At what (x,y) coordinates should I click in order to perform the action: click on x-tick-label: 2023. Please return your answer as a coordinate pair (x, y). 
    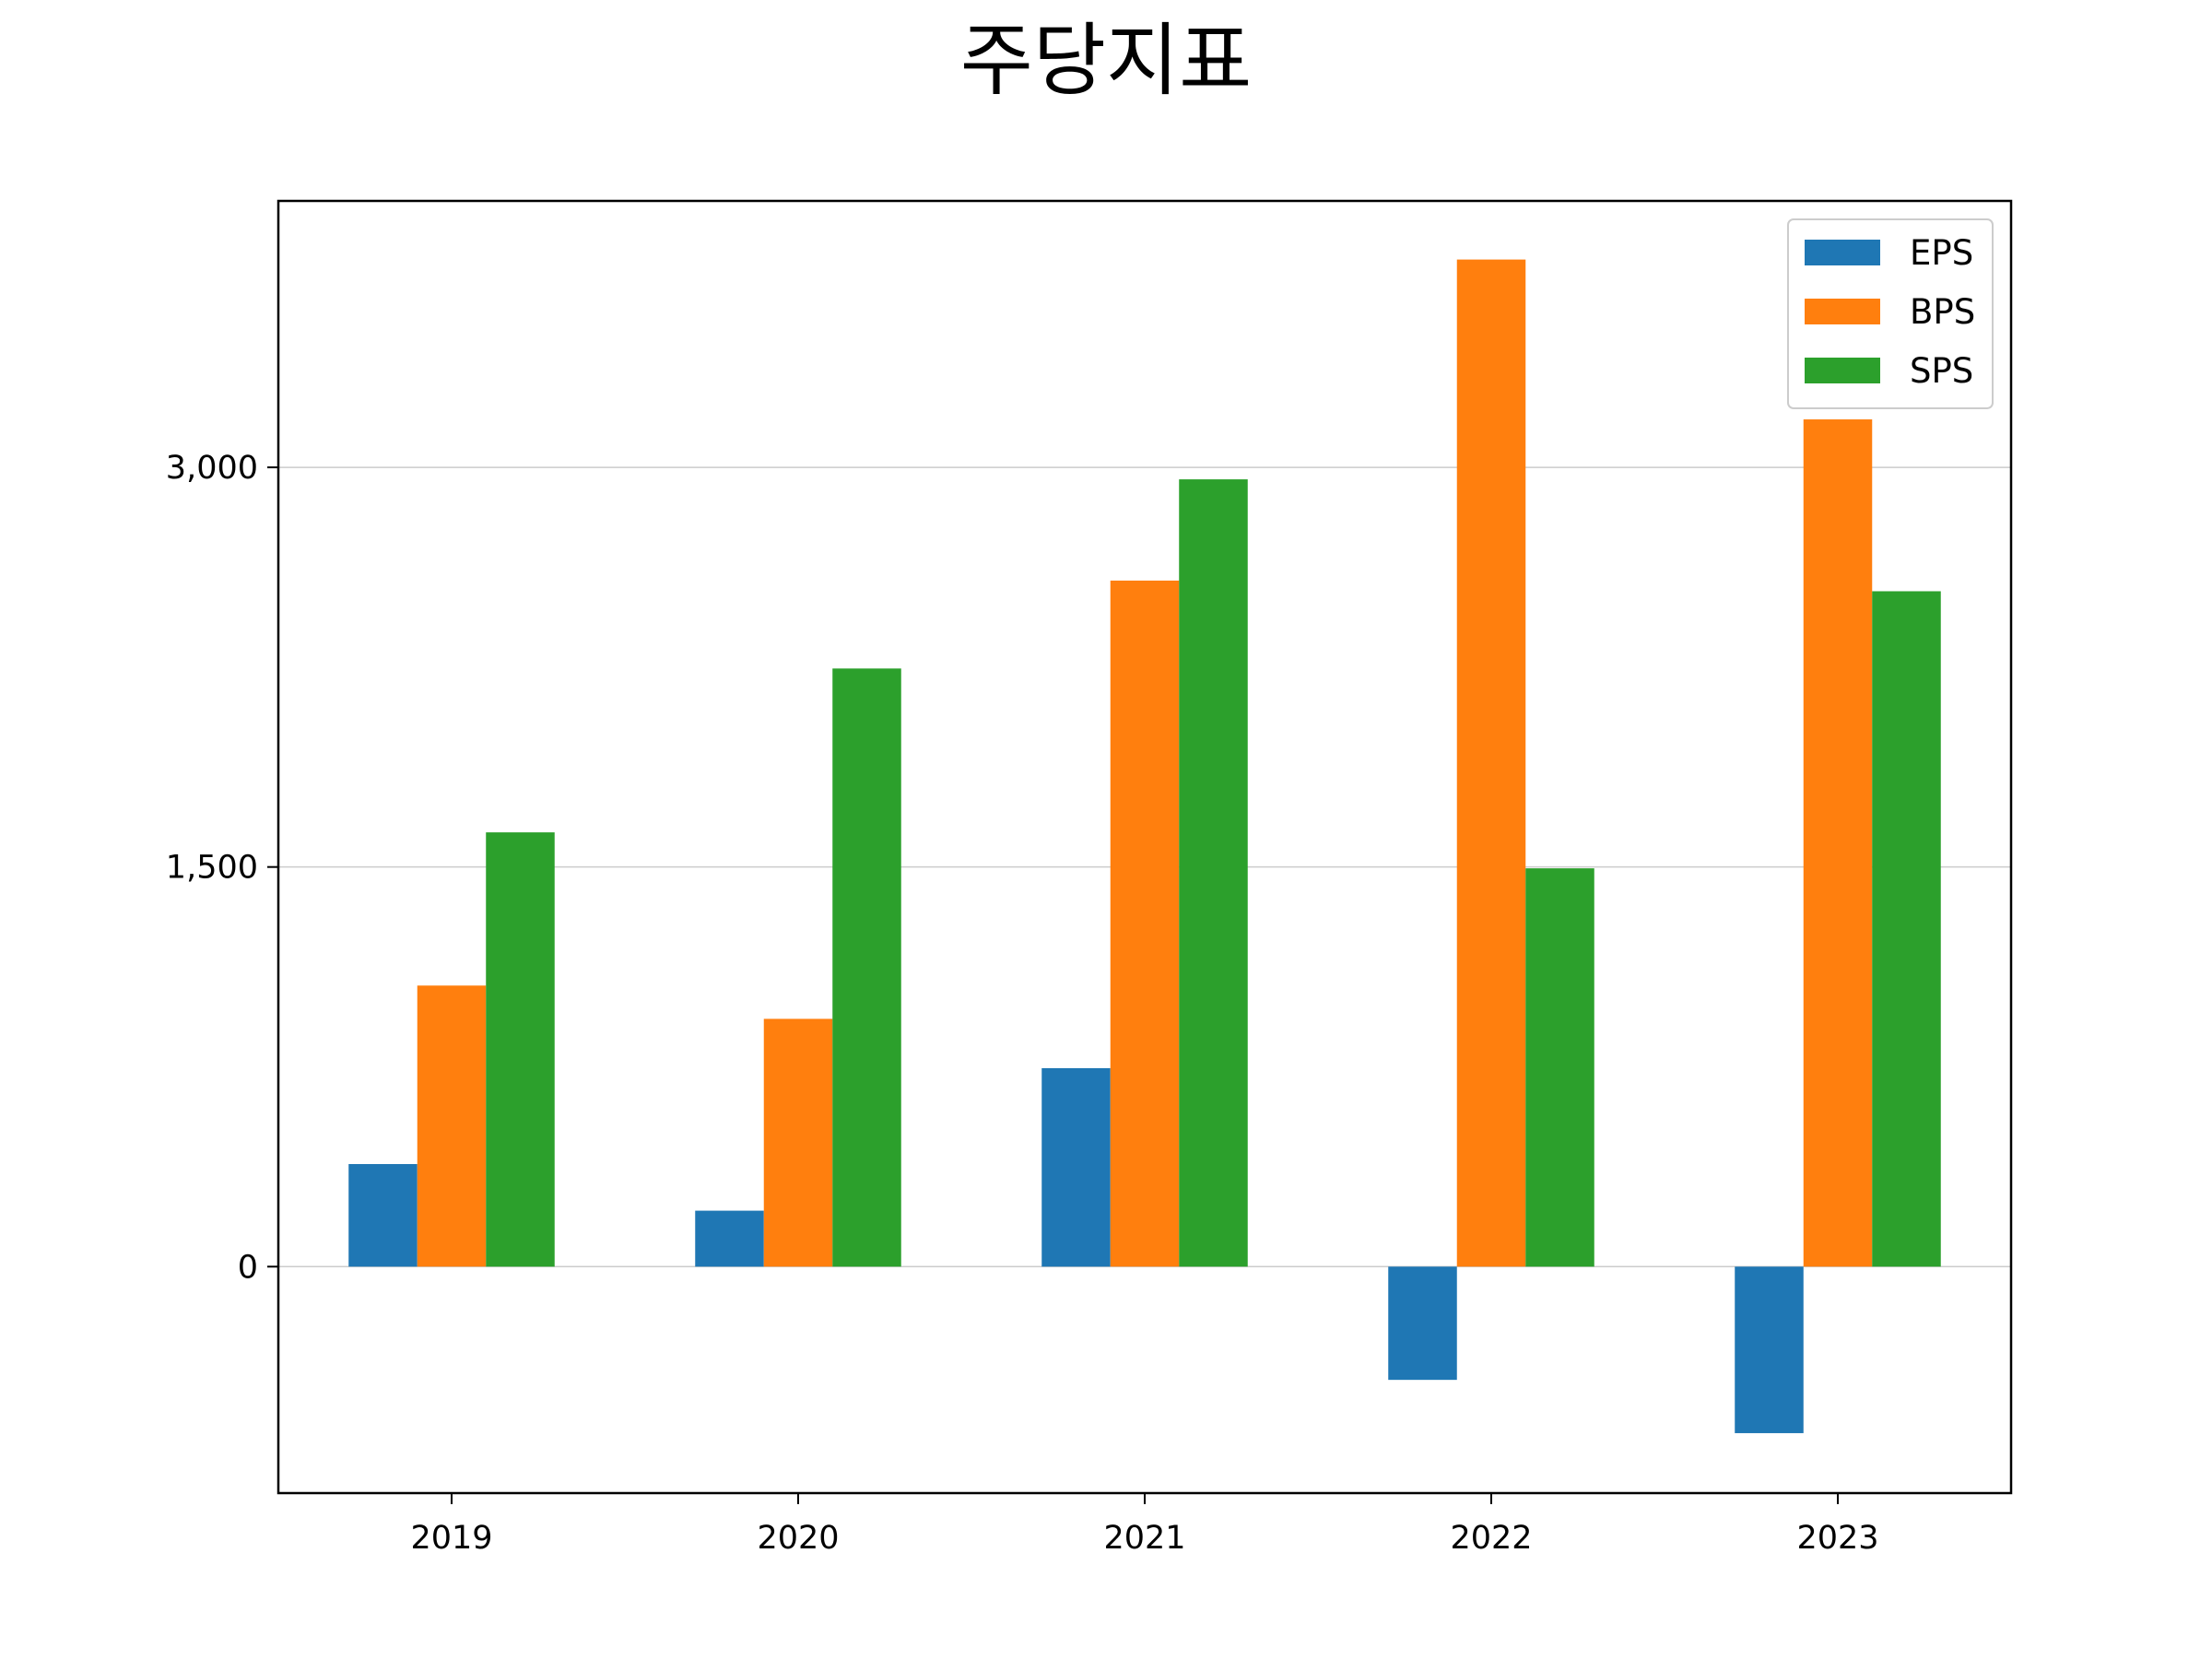
    Looking at the image, I should click on (1837, 1538).